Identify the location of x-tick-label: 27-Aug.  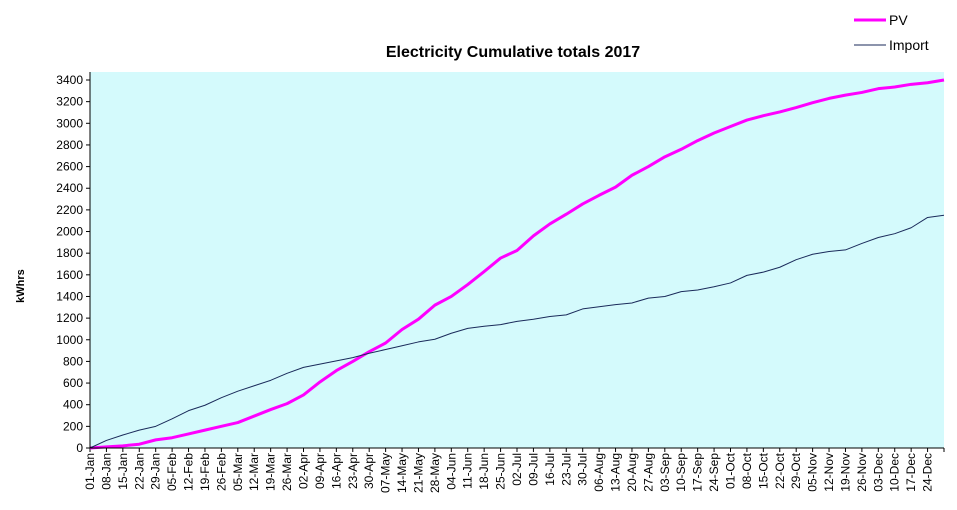
(648, 472).